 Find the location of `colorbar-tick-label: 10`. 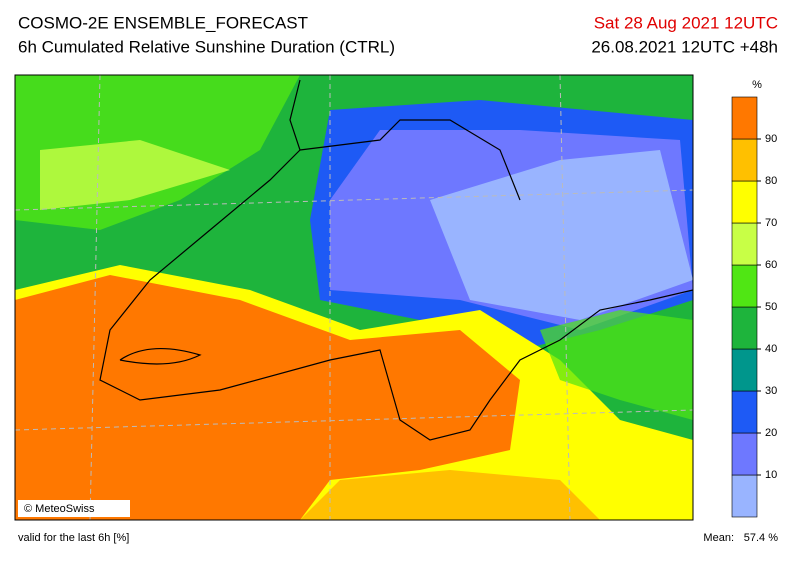

colorbar-tick-label: 10 is located at coordinates (771, 475).